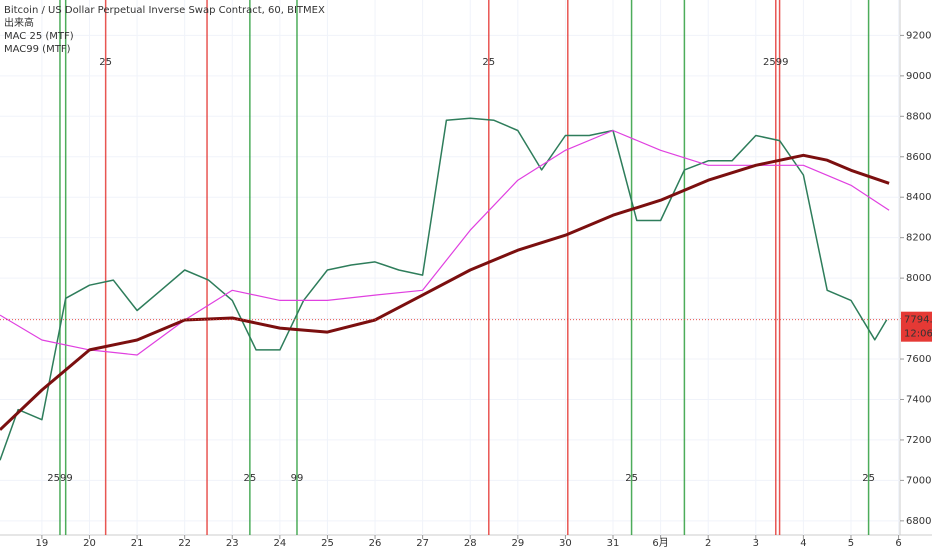 Image resolution: width=932 pixels, height=550 pixels. What do you see at coordinates (898, 543) in the screenshot?
I see `x-tick-label: 6` at bounding box center [898, 543].